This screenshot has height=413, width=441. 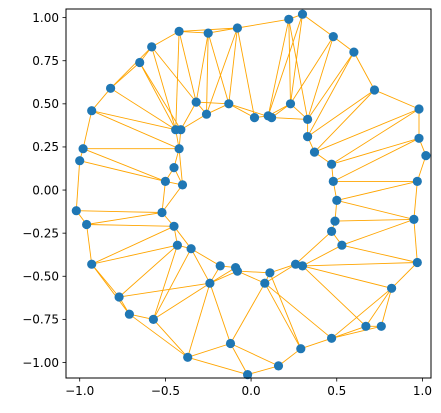 I want to click on y-axis-ticks: 1.00 0.75 0.50 0.25 0.00 −0.25 −0.50 −0.75 −1.00, so click(x=44, y=190).